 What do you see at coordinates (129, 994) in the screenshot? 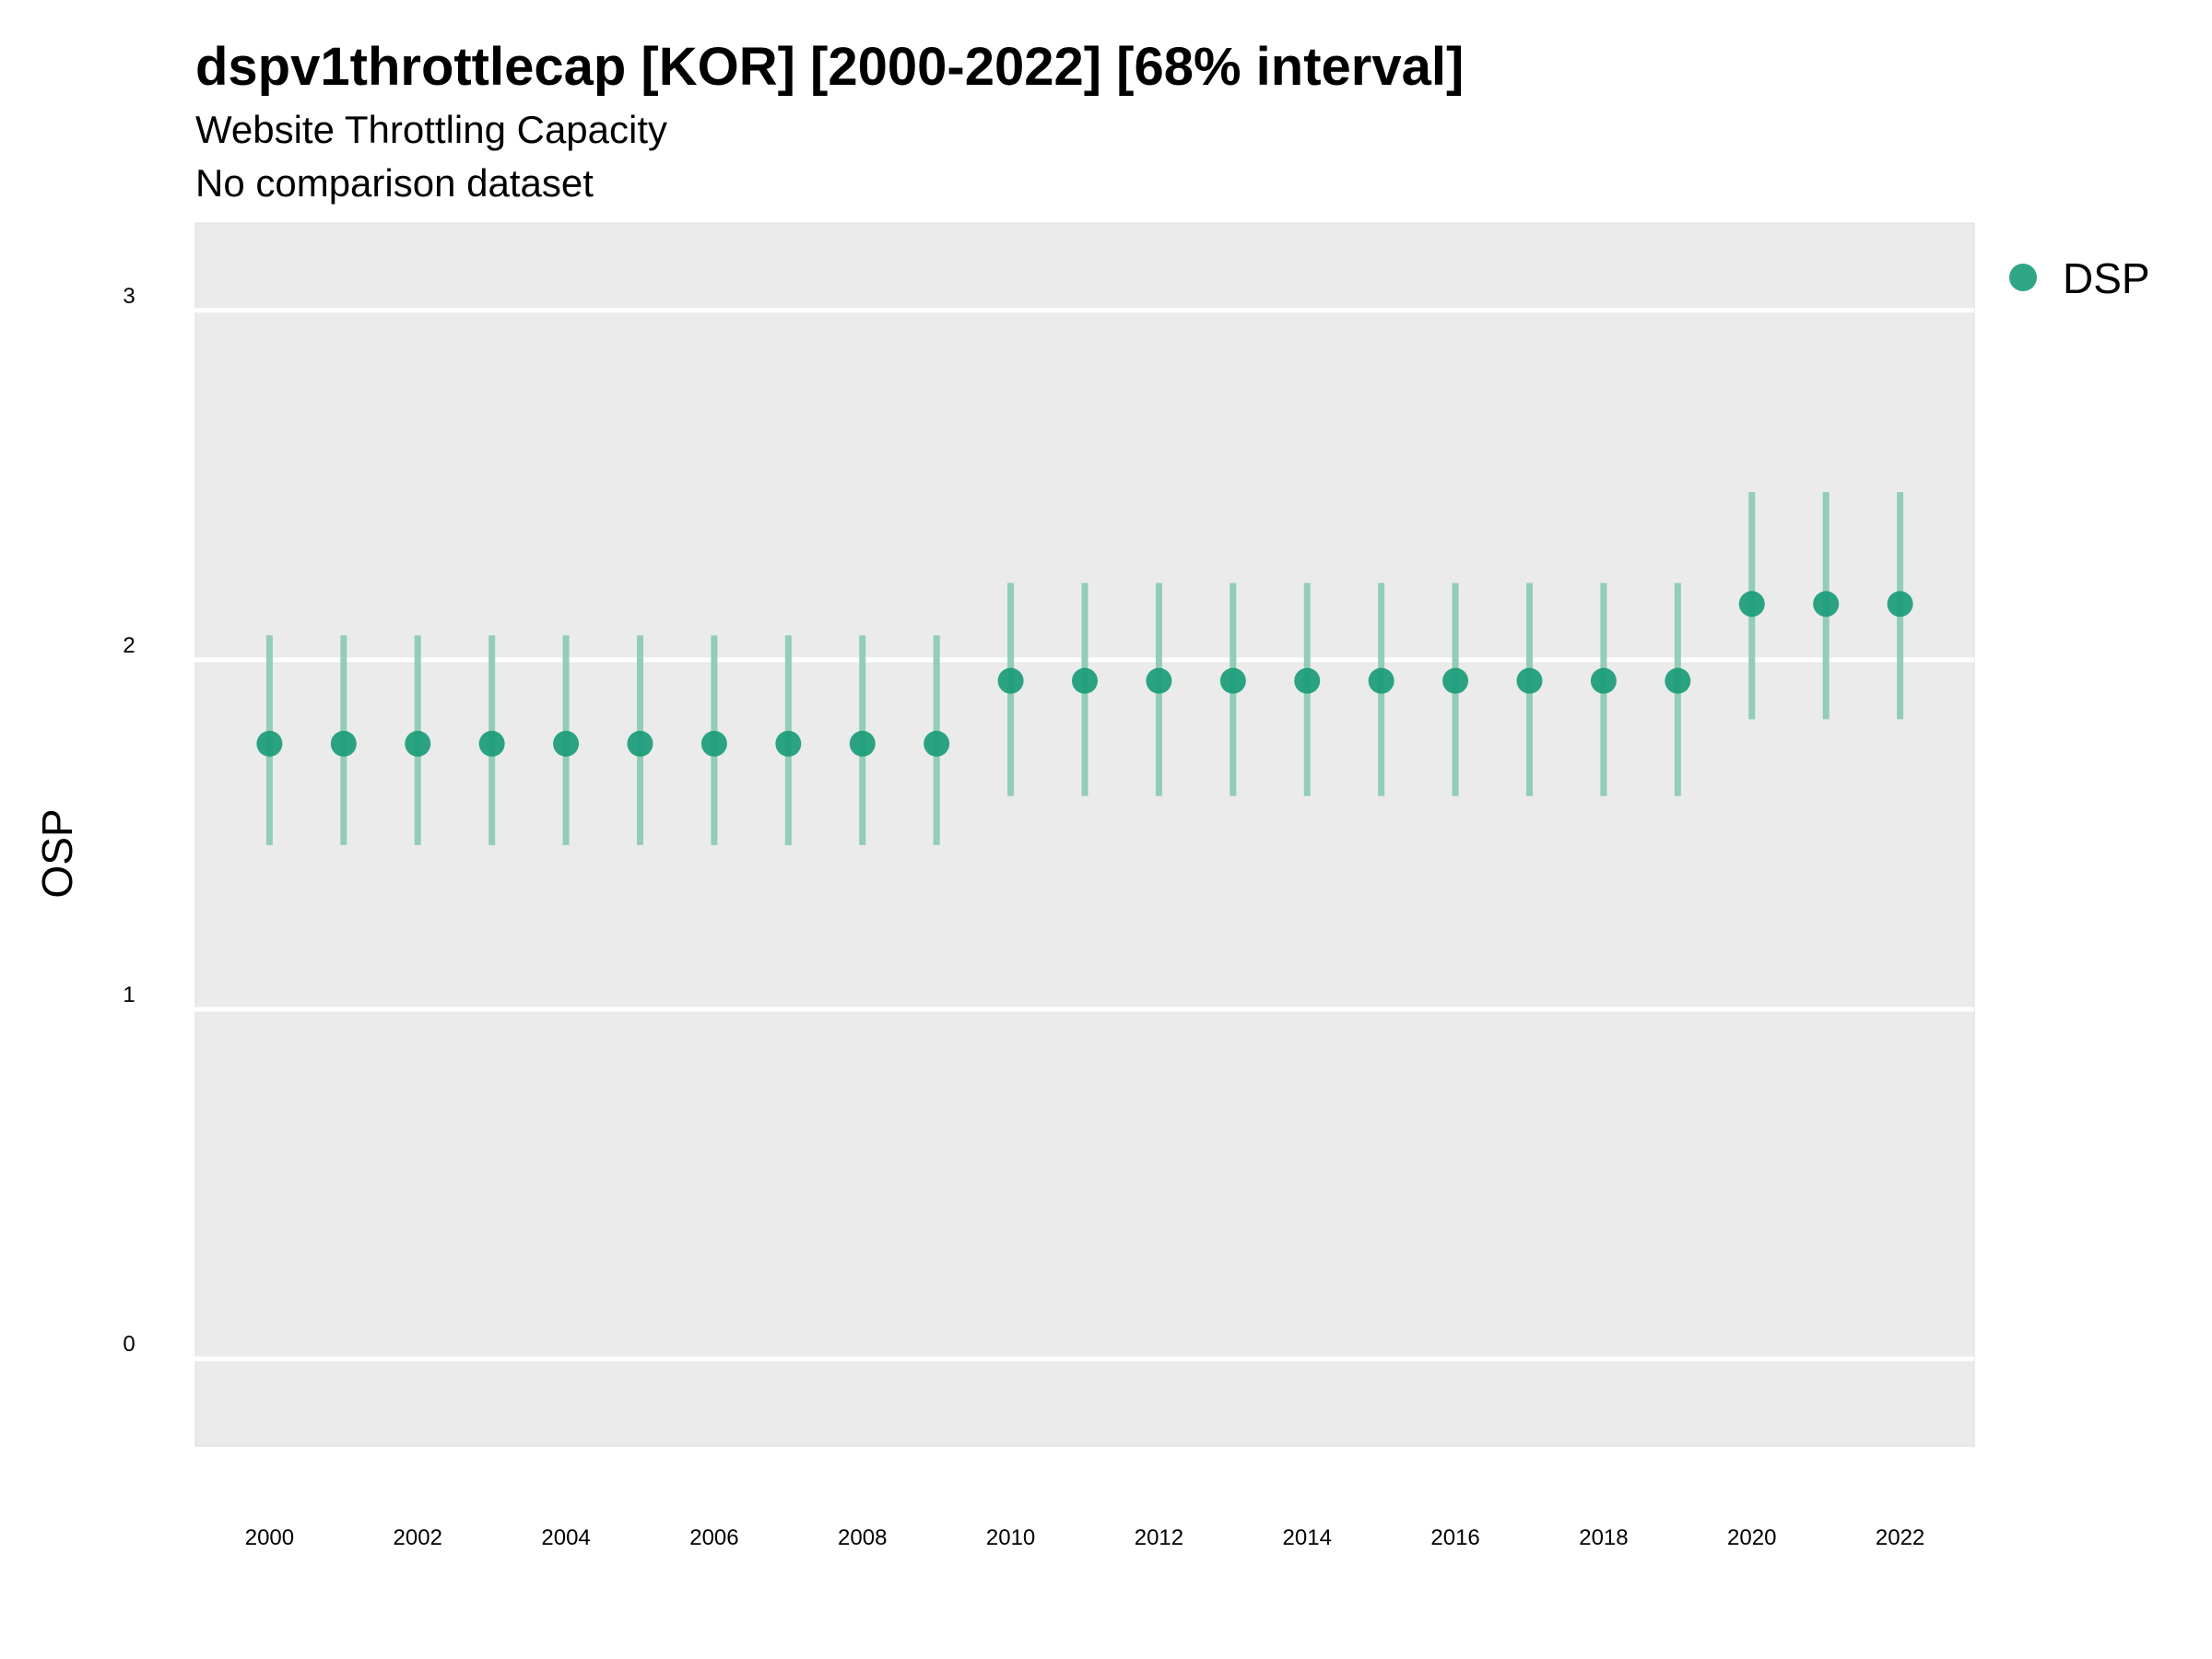
I see `y-tick-label: 1` at bounding box center [129, 994].